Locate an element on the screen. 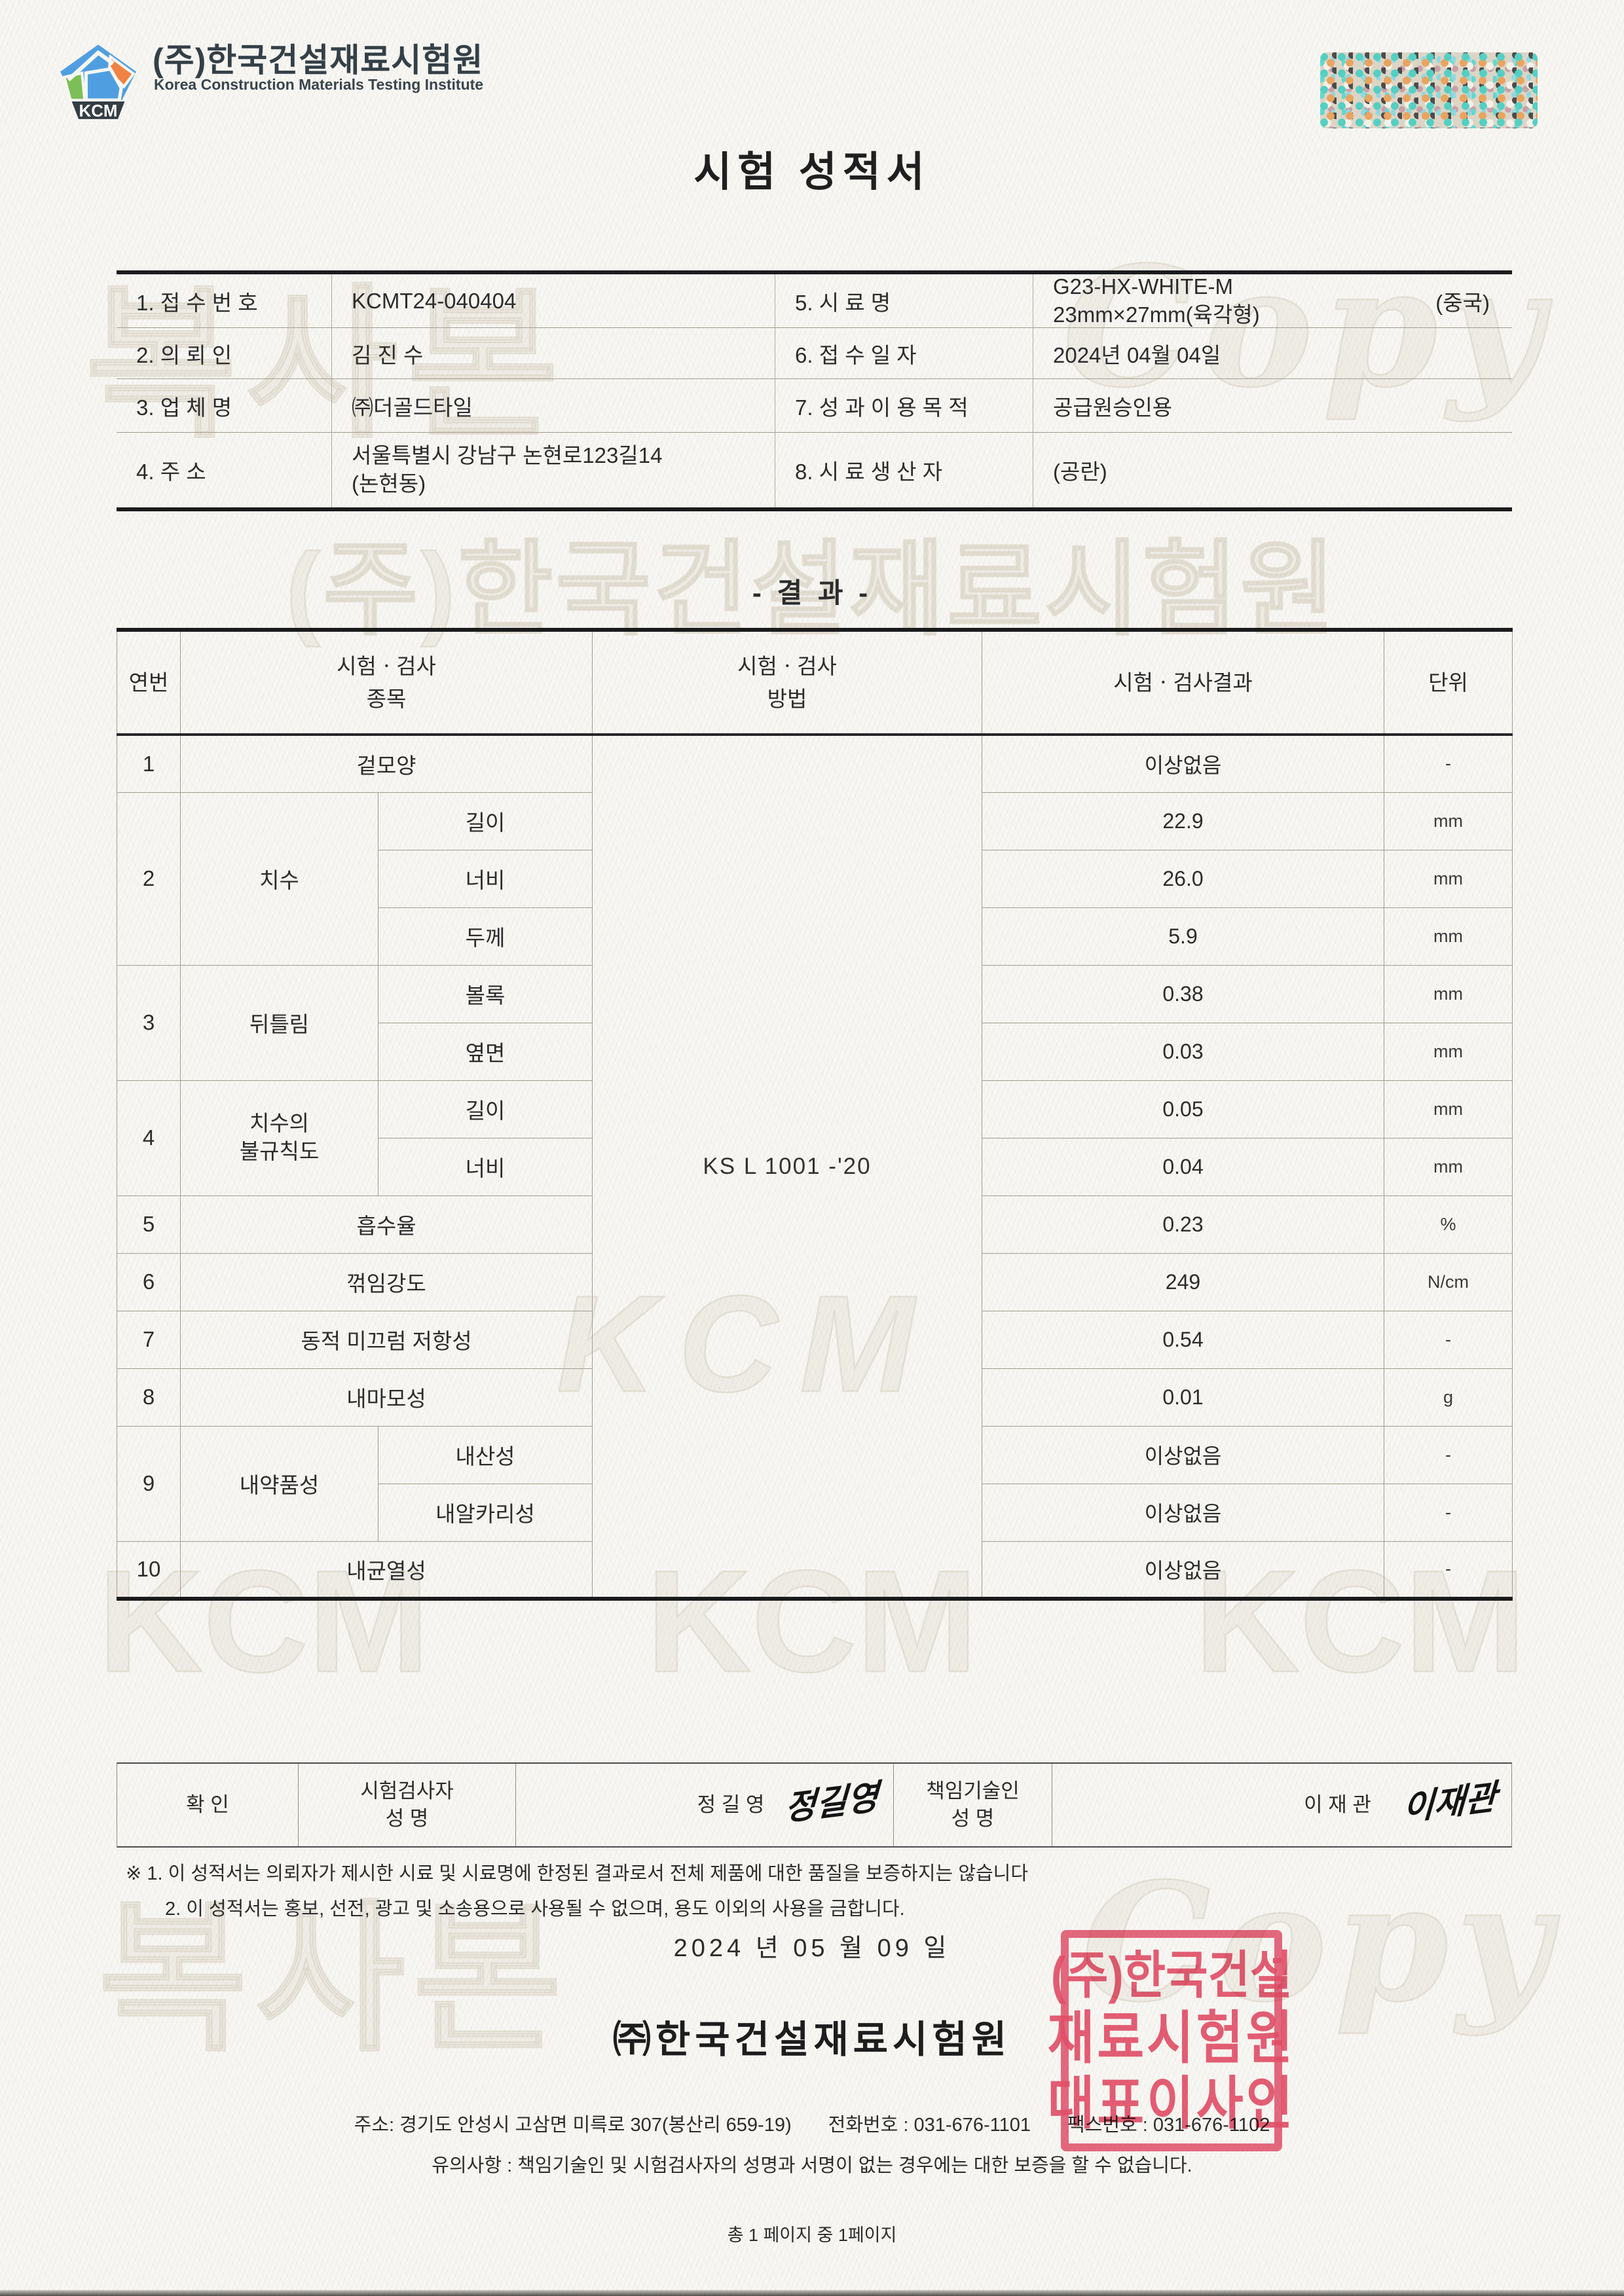  info-value: 2024년 04월 04일 is located at coordinates (1272, 353).